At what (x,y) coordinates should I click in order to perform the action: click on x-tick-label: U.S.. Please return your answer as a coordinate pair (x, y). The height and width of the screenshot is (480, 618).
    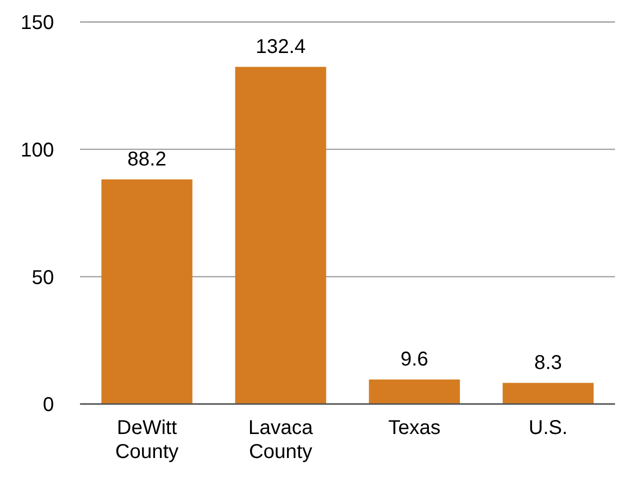
    Looking at the image, I should click on (548, 428).